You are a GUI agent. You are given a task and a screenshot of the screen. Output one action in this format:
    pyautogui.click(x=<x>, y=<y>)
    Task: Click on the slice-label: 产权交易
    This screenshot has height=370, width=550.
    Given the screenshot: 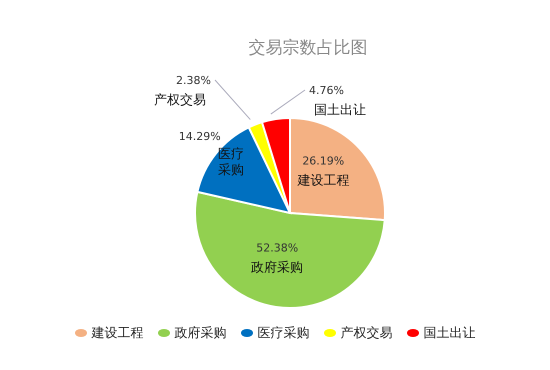 What is the action you would take?
    pyautogui.click(x=180, y=100)
    